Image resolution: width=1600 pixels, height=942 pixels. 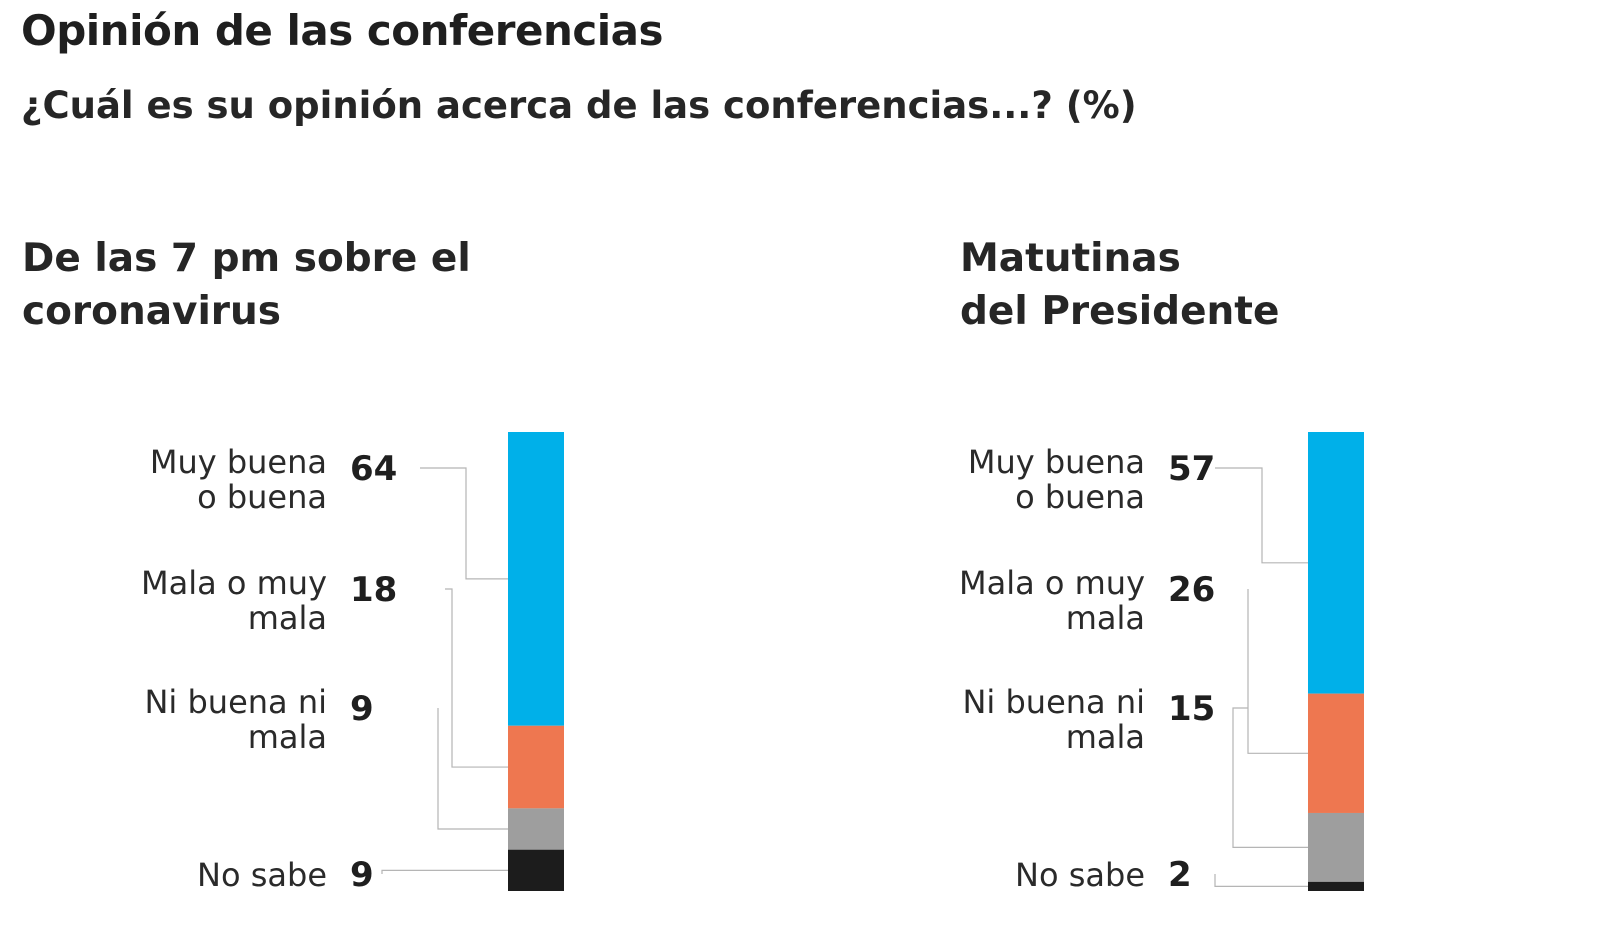 I want to click on value-label: 18, so click(x=373, y=590).